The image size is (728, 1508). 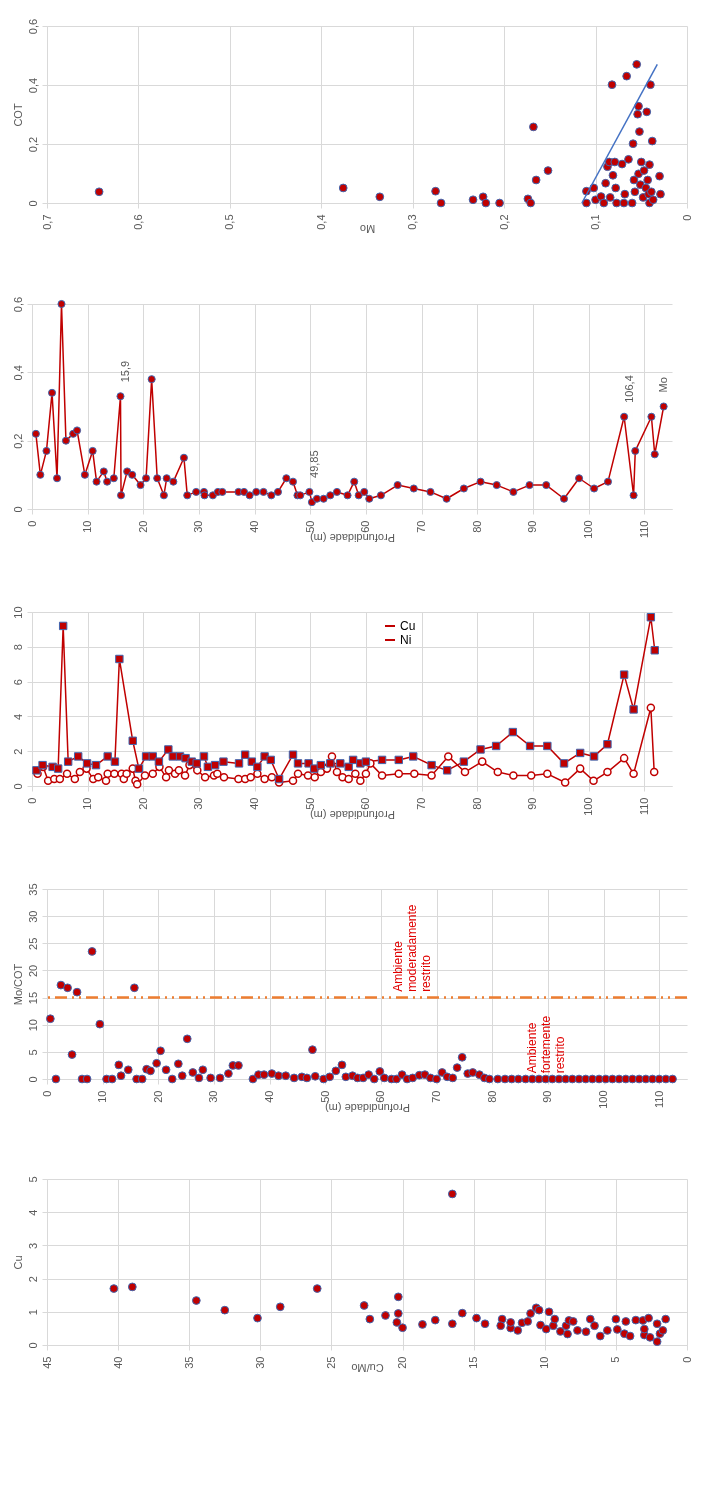 What do you see at coordinates (137, 222) in the screenshot?
I see `x-tick-label: 0,6` at bounding box center [137, 222].